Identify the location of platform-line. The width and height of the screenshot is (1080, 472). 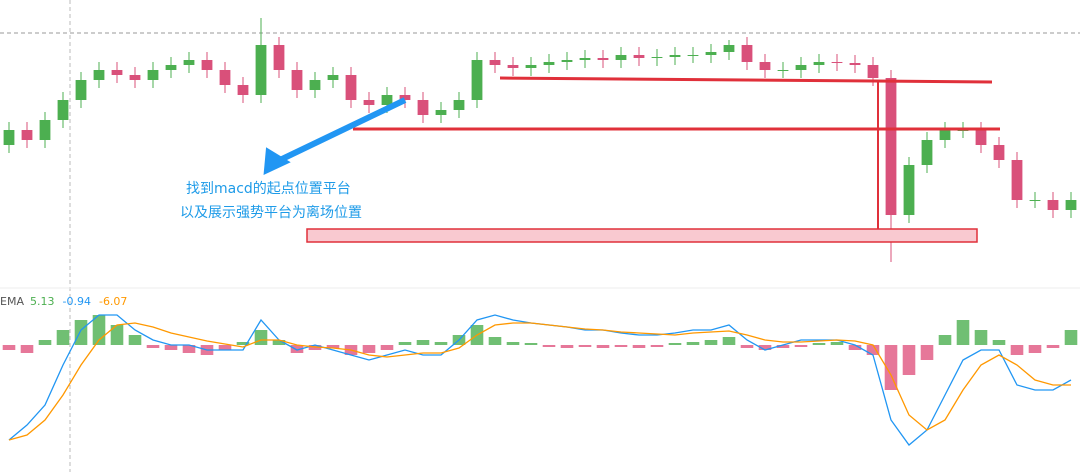
(746, 80).